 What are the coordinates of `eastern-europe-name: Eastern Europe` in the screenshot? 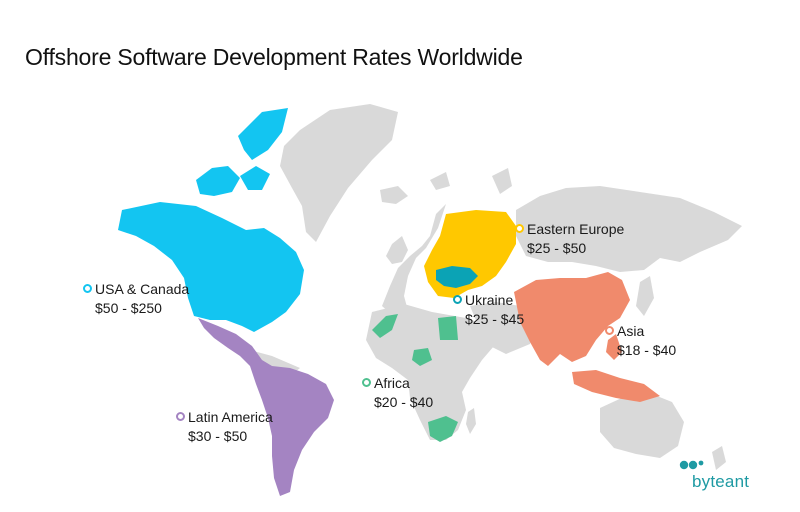 It's located at (576, 229).